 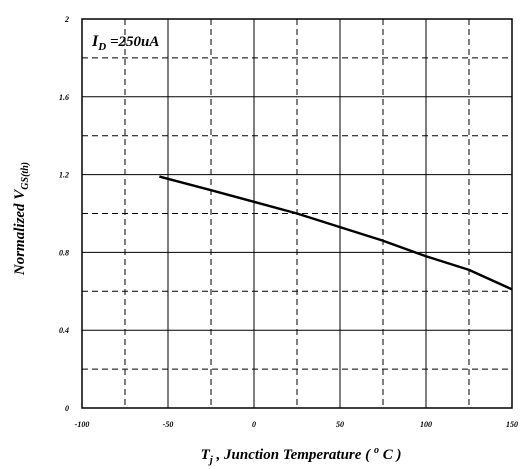 What do you see at coordinates (254, 424) in the screenshot?
I see `x-tick-label: 0` at bounding box center [254, 424].